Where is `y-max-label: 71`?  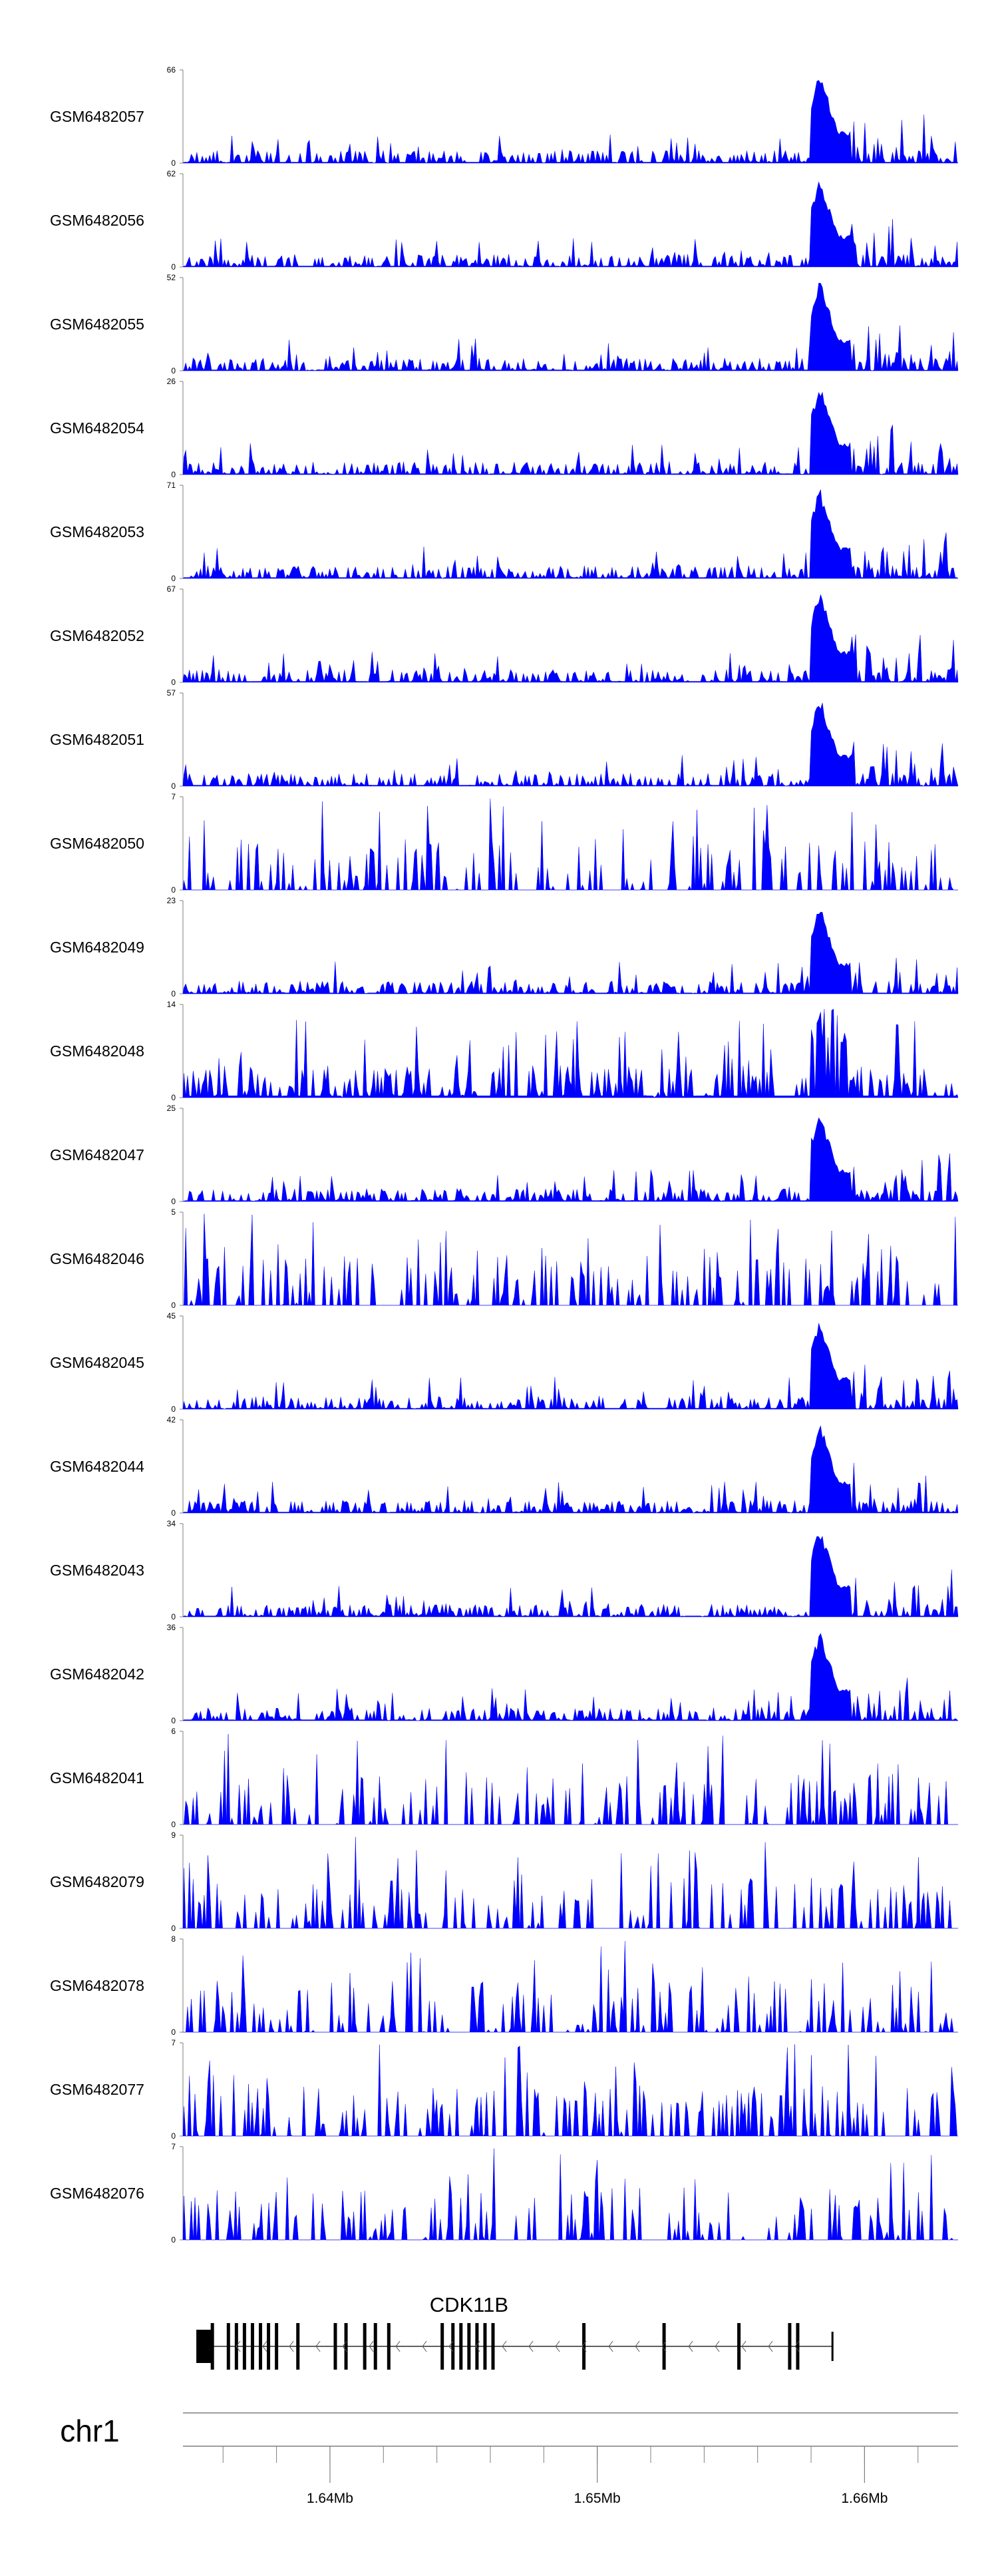
y-max-label: 71 is located at coordinates (171, 485).